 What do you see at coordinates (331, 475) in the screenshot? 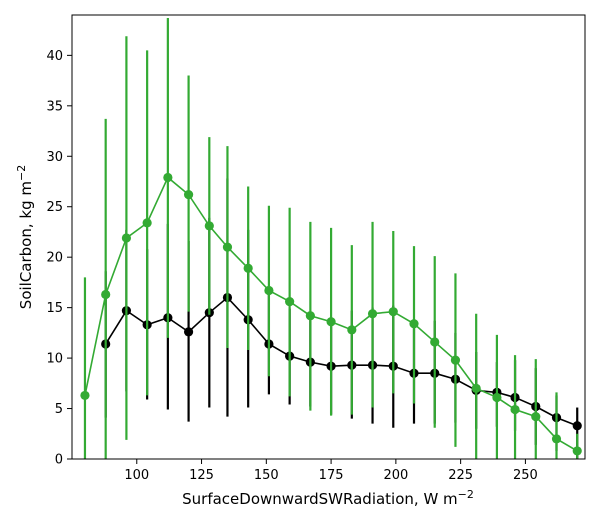
I see `x-tick-label: 175` at bounding box center [331, 475].